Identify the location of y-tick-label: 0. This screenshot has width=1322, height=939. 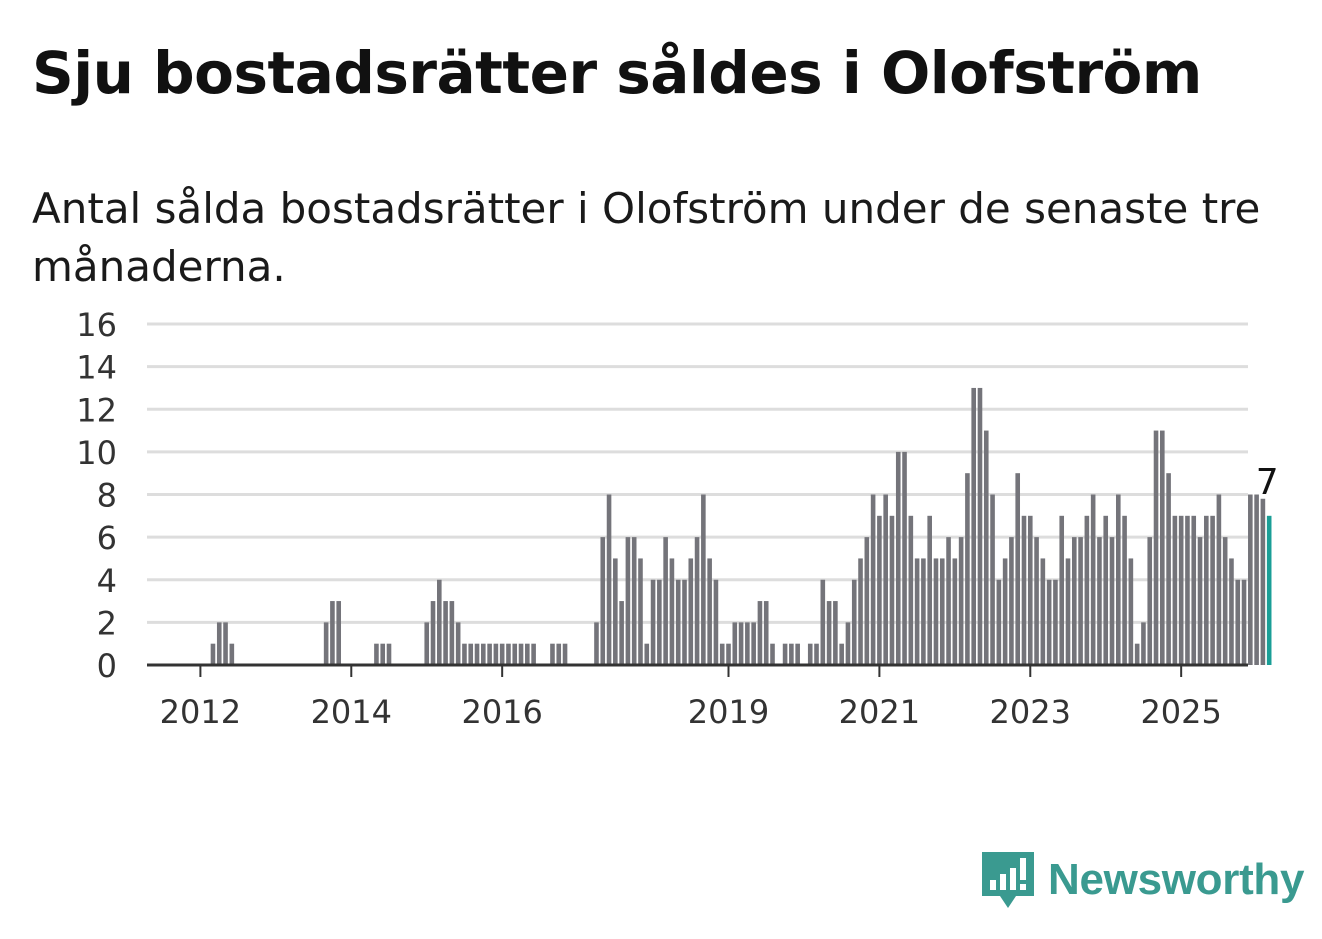
(107, 666).